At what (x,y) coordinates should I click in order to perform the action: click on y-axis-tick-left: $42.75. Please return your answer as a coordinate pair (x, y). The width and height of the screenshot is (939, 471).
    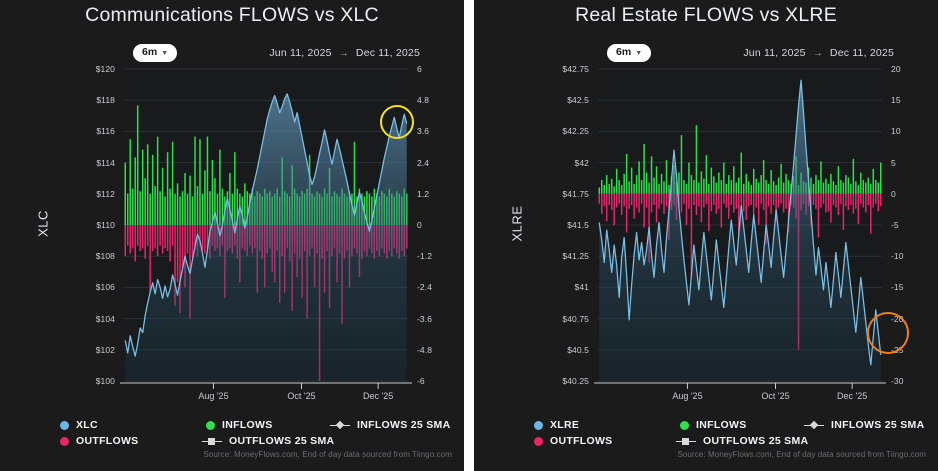
    Looking at the image, I should click on (575, 69).